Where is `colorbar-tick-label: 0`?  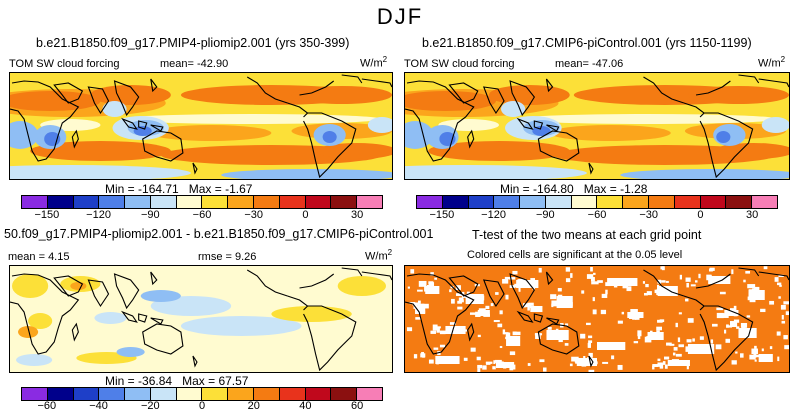 colorbar-tick-label: 0 is located at coordinates (305, 215).